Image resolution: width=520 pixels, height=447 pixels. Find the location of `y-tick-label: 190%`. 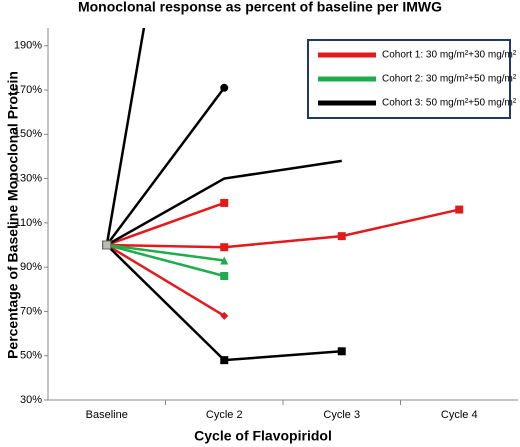

y-tick-label: 190% is located at coordinates (28, 46).